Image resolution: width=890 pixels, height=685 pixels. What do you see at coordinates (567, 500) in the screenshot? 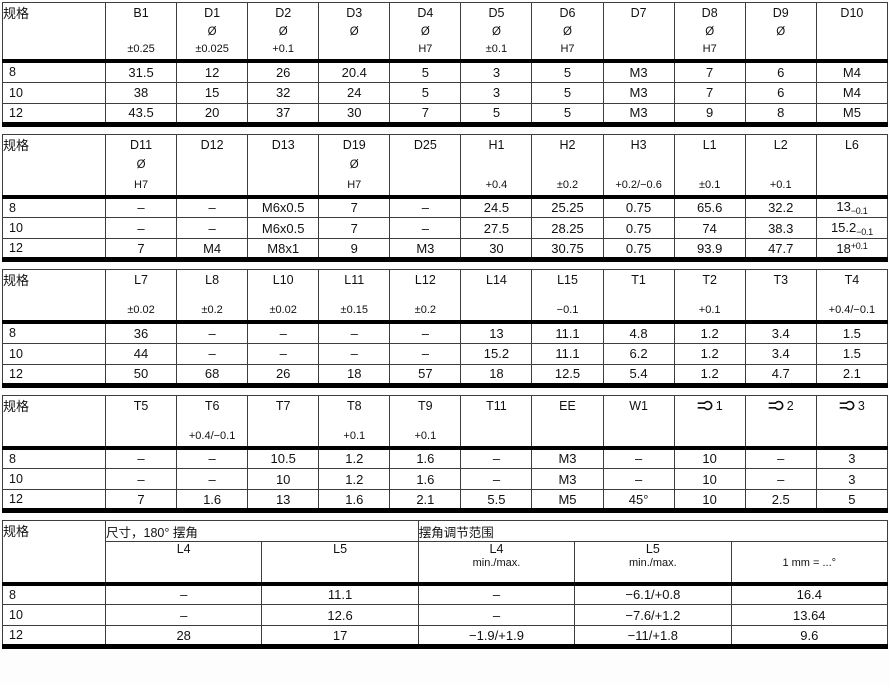
I see `value-cell: M5` at bounding box center [567, 500].